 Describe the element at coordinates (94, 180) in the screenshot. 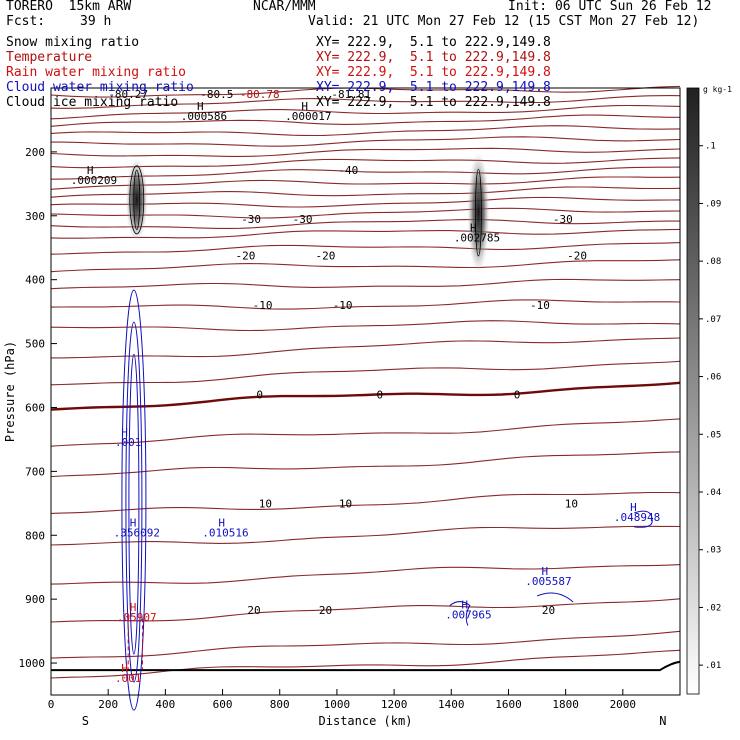

I see `max-value-label: .000209` at that location.